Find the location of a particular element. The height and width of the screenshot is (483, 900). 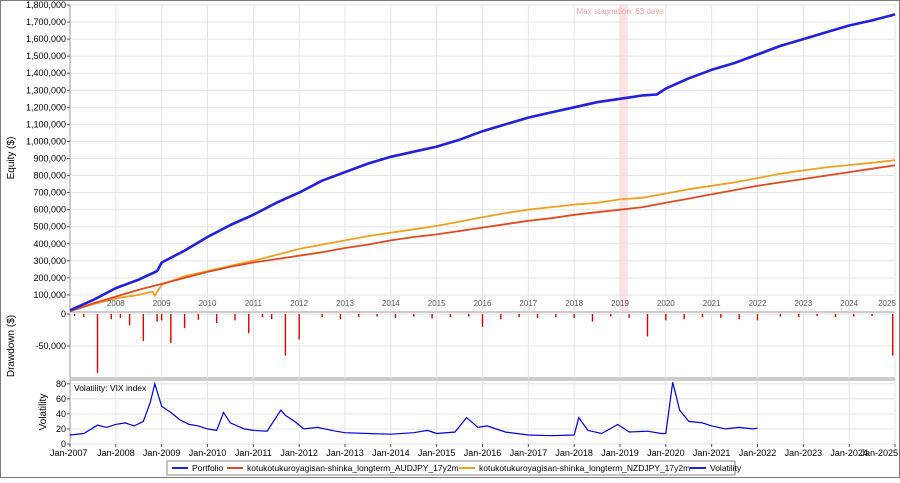

drawdown-panel: 0 -50,000 Drawdown ($) is located at coordinates (451, 344).